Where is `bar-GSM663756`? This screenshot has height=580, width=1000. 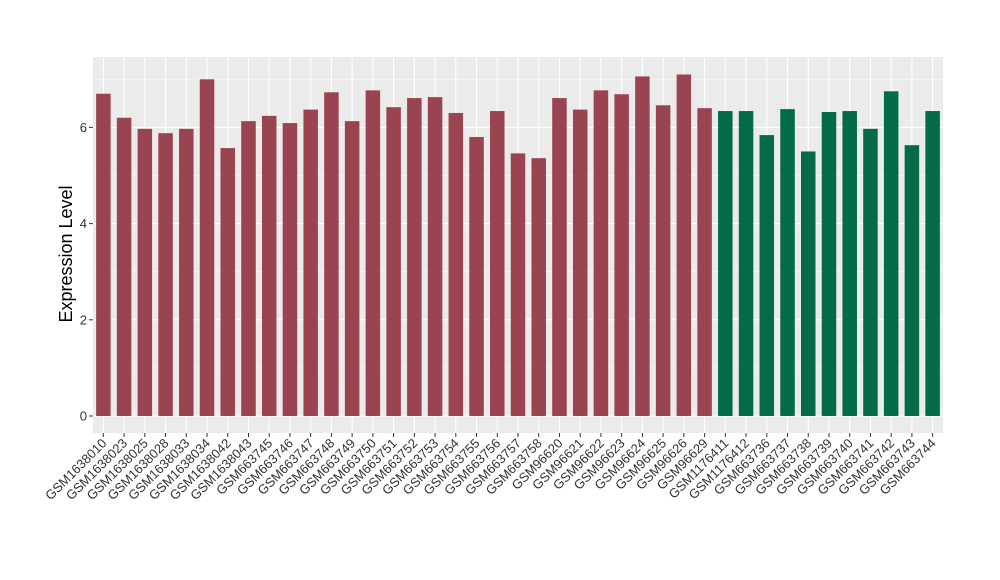
bar-GSM663756 is located at coordinates (497, 264).